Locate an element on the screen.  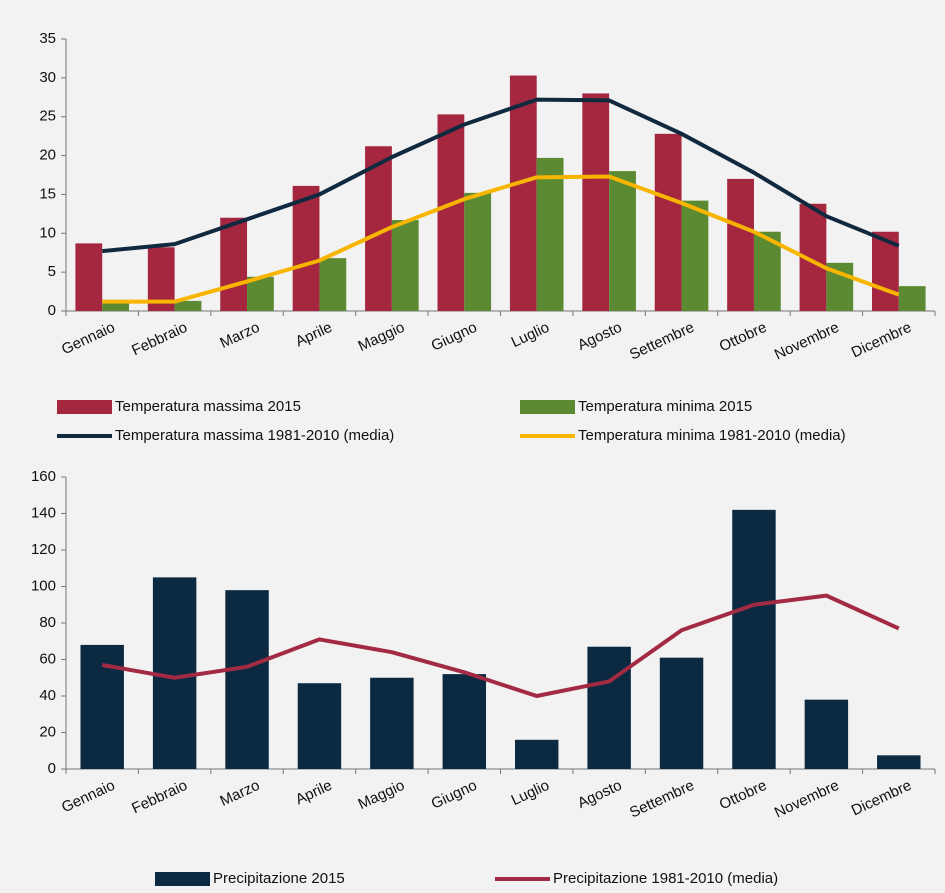
legend-label: Temperatura massima 2015 is located at coordinates (208, 406).